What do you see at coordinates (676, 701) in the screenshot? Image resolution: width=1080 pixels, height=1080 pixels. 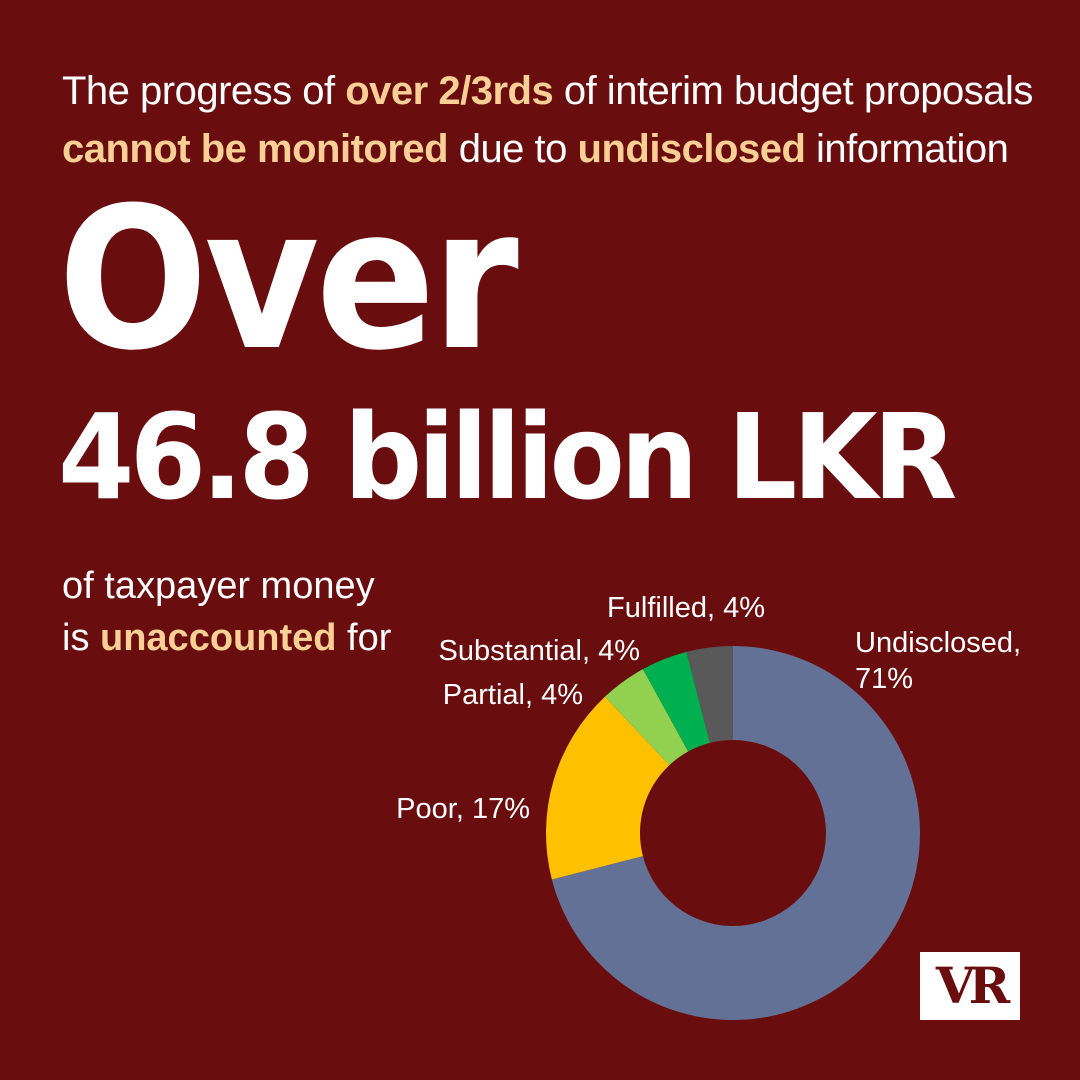 I see `slice-substantial` at bounding box center [676, 701].